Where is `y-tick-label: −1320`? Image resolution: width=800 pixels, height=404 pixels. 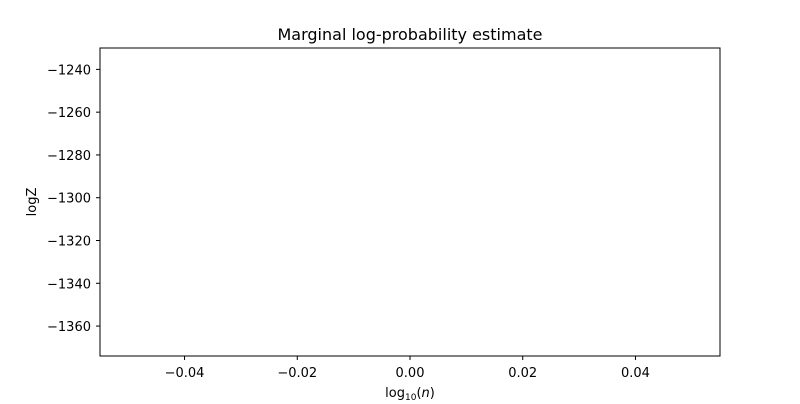
y-tick-label: −1320 is located at coordinates (69, 242).